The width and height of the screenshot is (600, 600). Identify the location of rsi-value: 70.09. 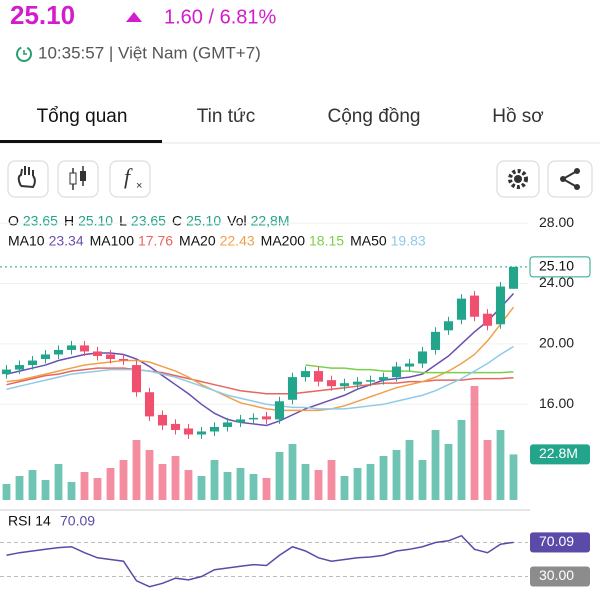
(77, 521).